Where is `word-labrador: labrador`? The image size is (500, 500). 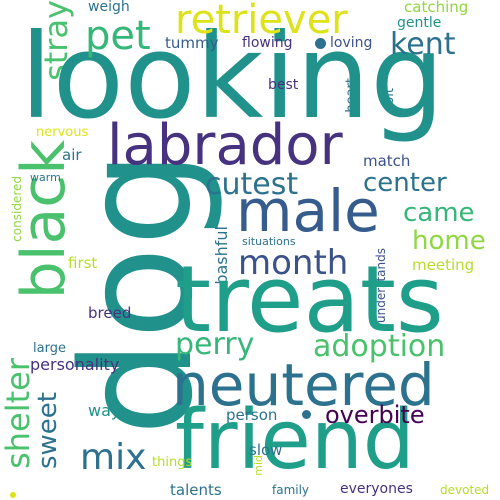
word-labrador: labrador is located at coordinates (225, 145).